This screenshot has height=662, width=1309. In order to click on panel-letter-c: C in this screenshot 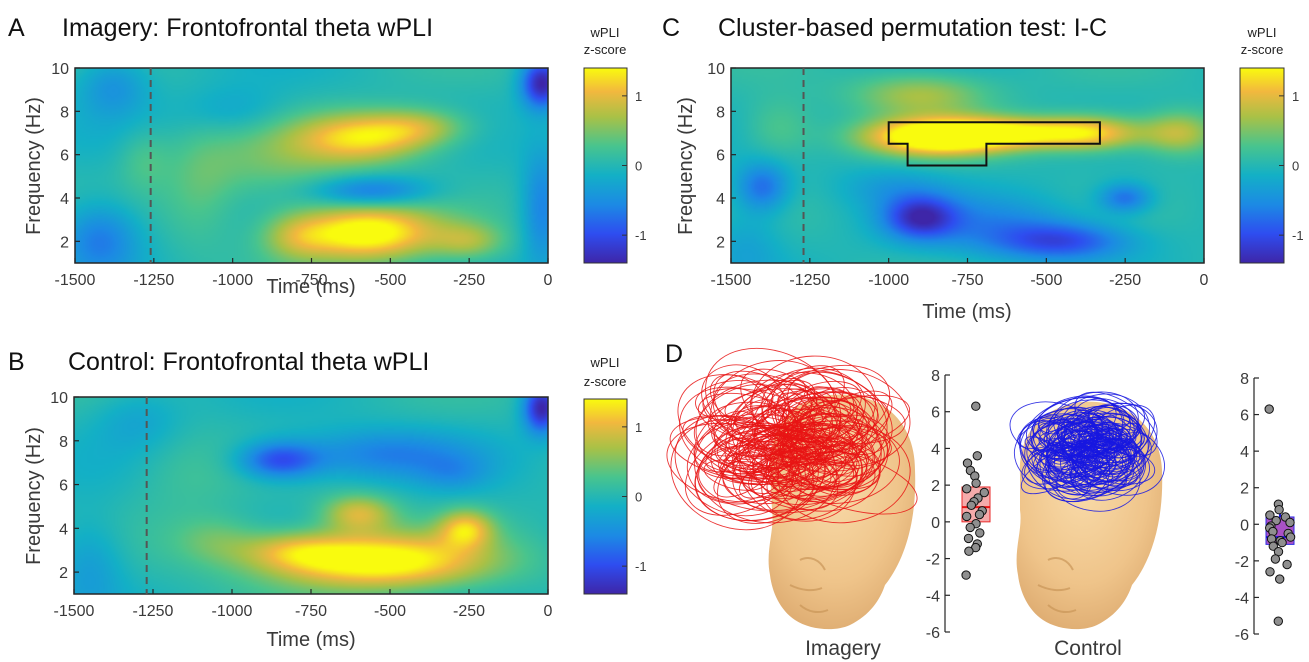, I will do `click(671, 28)`.